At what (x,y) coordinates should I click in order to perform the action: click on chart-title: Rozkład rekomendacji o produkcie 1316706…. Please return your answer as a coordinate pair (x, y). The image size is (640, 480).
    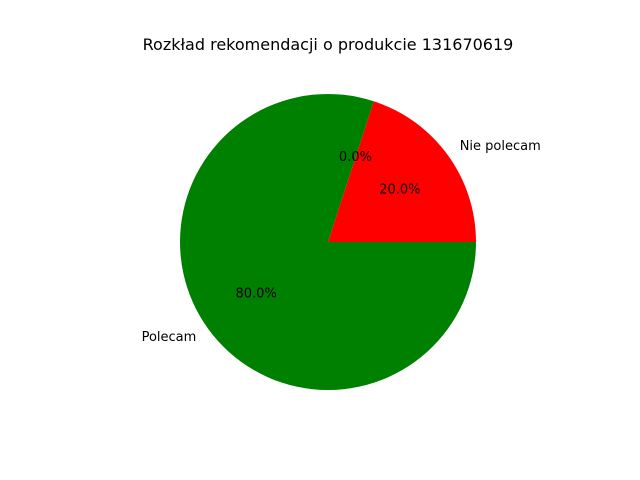
    Looking at the image, I should click on (328, 44).